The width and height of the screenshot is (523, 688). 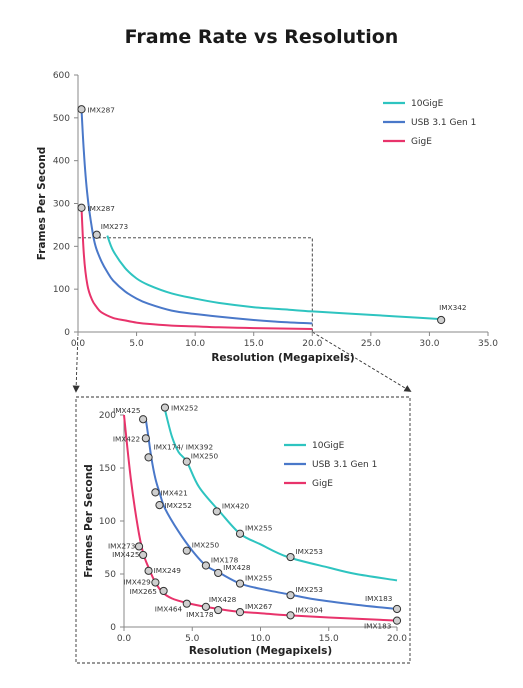 I want to click on connector-arrow-right, so click(x=362, y=361).